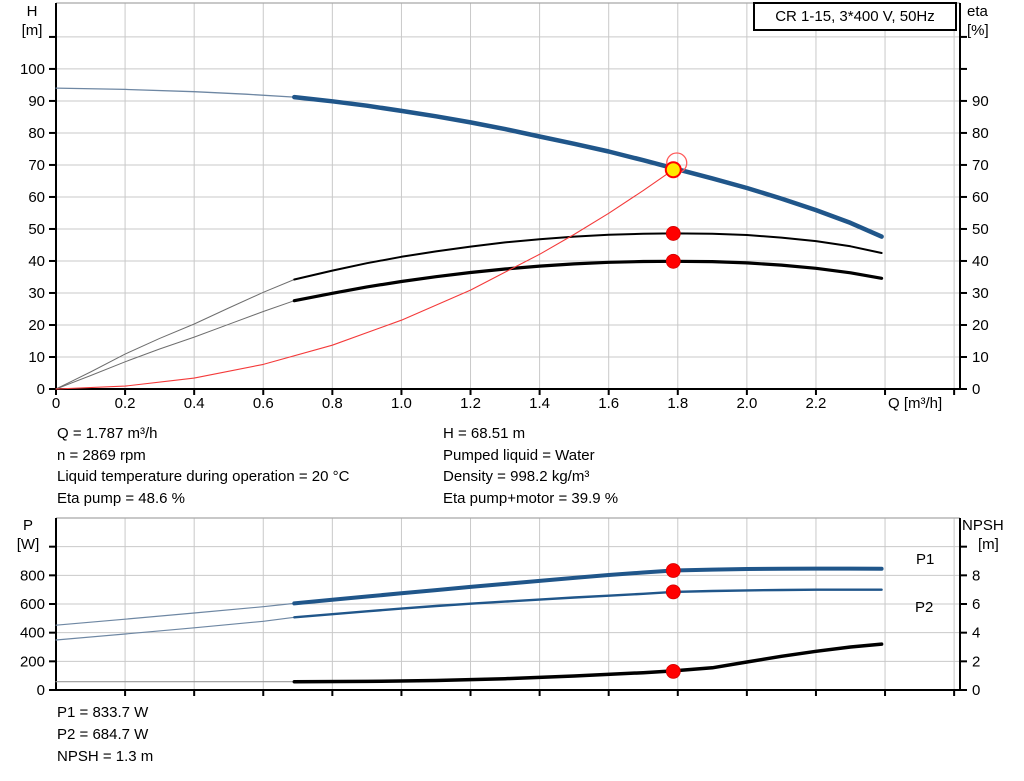 Image resolution: width=1024 pixels, height=781 pixels. Describe the element at coordinates (976, 661) in the screenshot. I see `svg-text: 2` at that location.